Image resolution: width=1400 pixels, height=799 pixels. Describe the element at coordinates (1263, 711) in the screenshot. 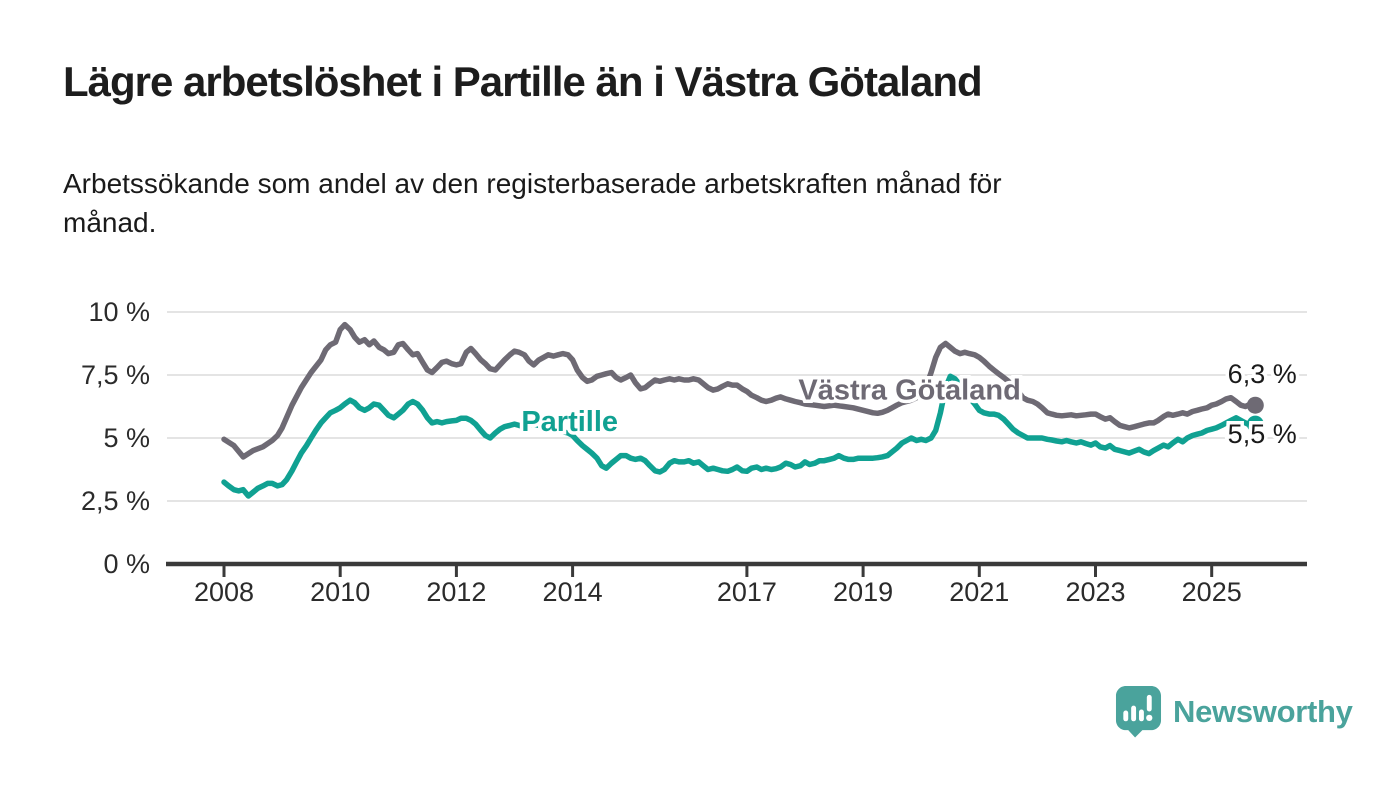

I see `newsworthy-wordmark: Newsworthy` at that location.